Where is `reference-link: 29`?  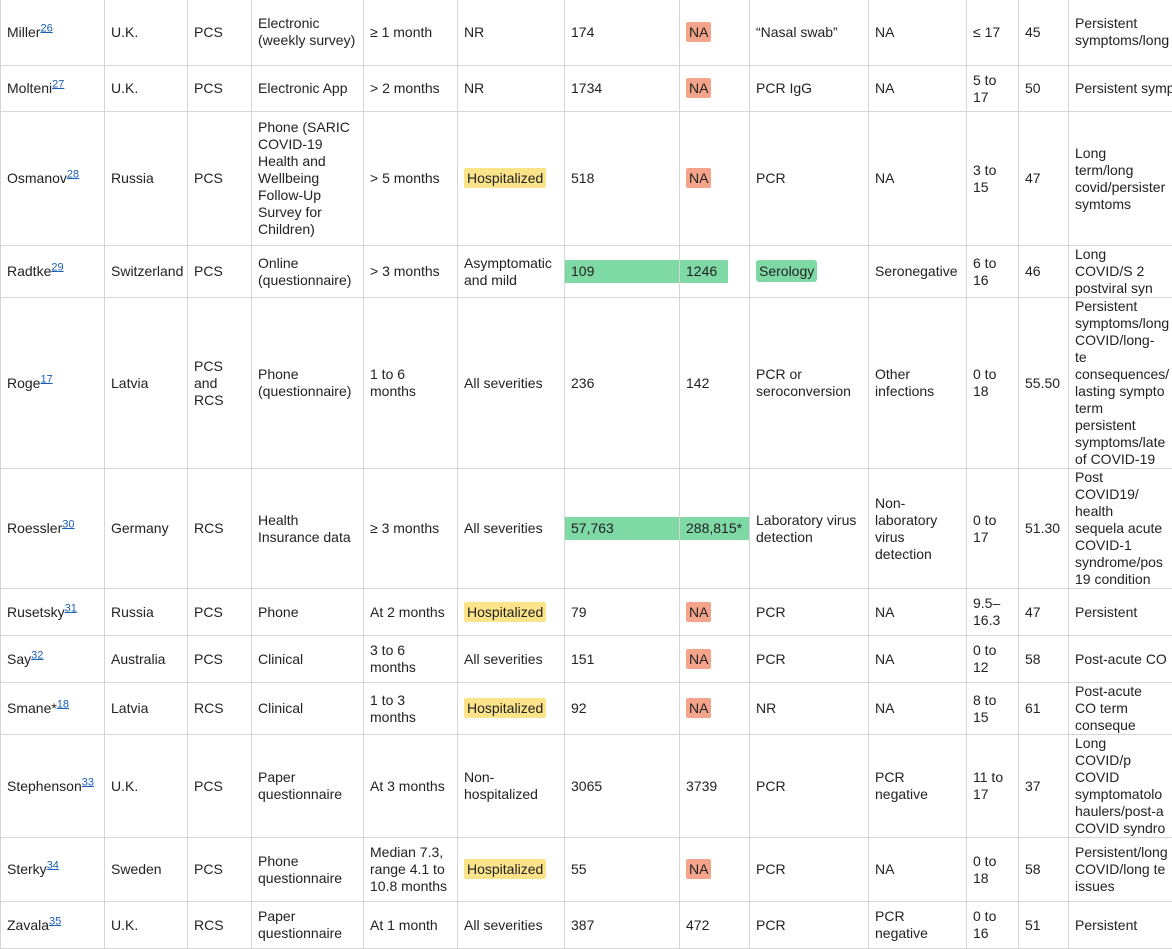 reference-link: 29 is located at coordinates (57, 267).